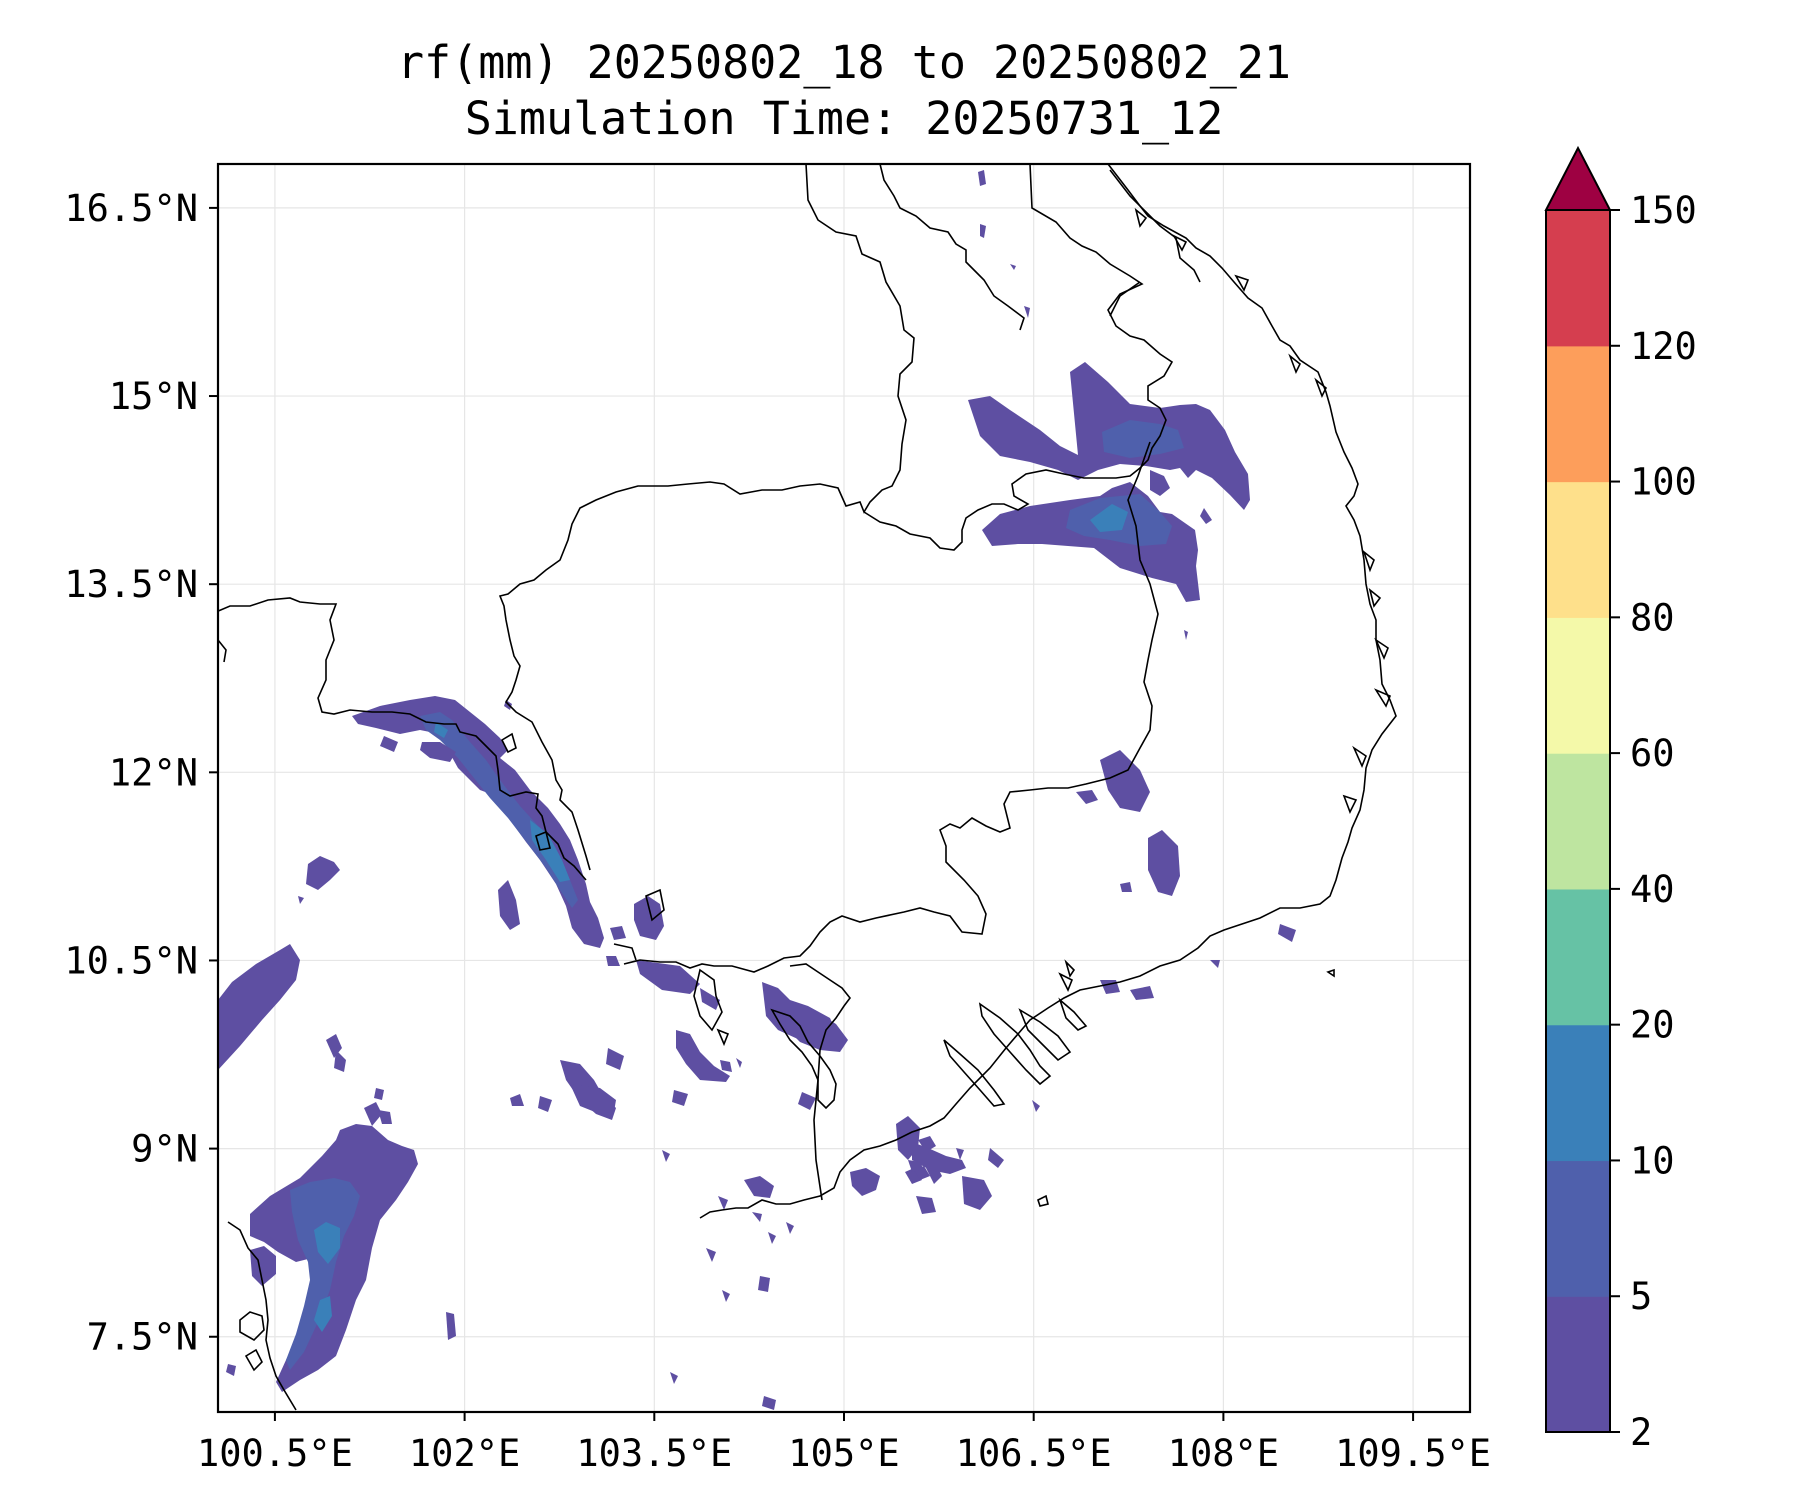 This screenshot has height=1500, width=1800. What do you see at coordinates (1578, 178) in the screenshot?
I see `colorbar-extend-arrow` at bounding box center [1578, 178].